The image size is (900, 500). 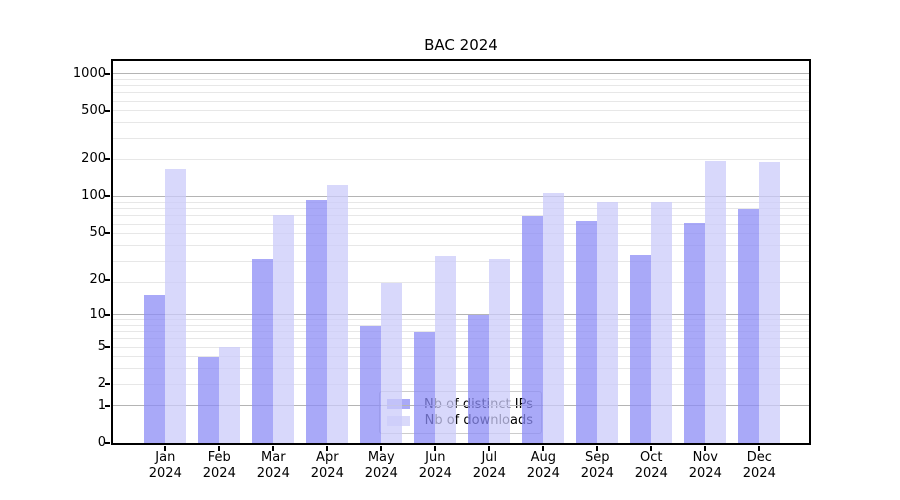 What do you see at coordinates (284, 329) in the screenshot?
I see `bar-nb-of-downloads-mar-2024` at bounding box center [284, 329].